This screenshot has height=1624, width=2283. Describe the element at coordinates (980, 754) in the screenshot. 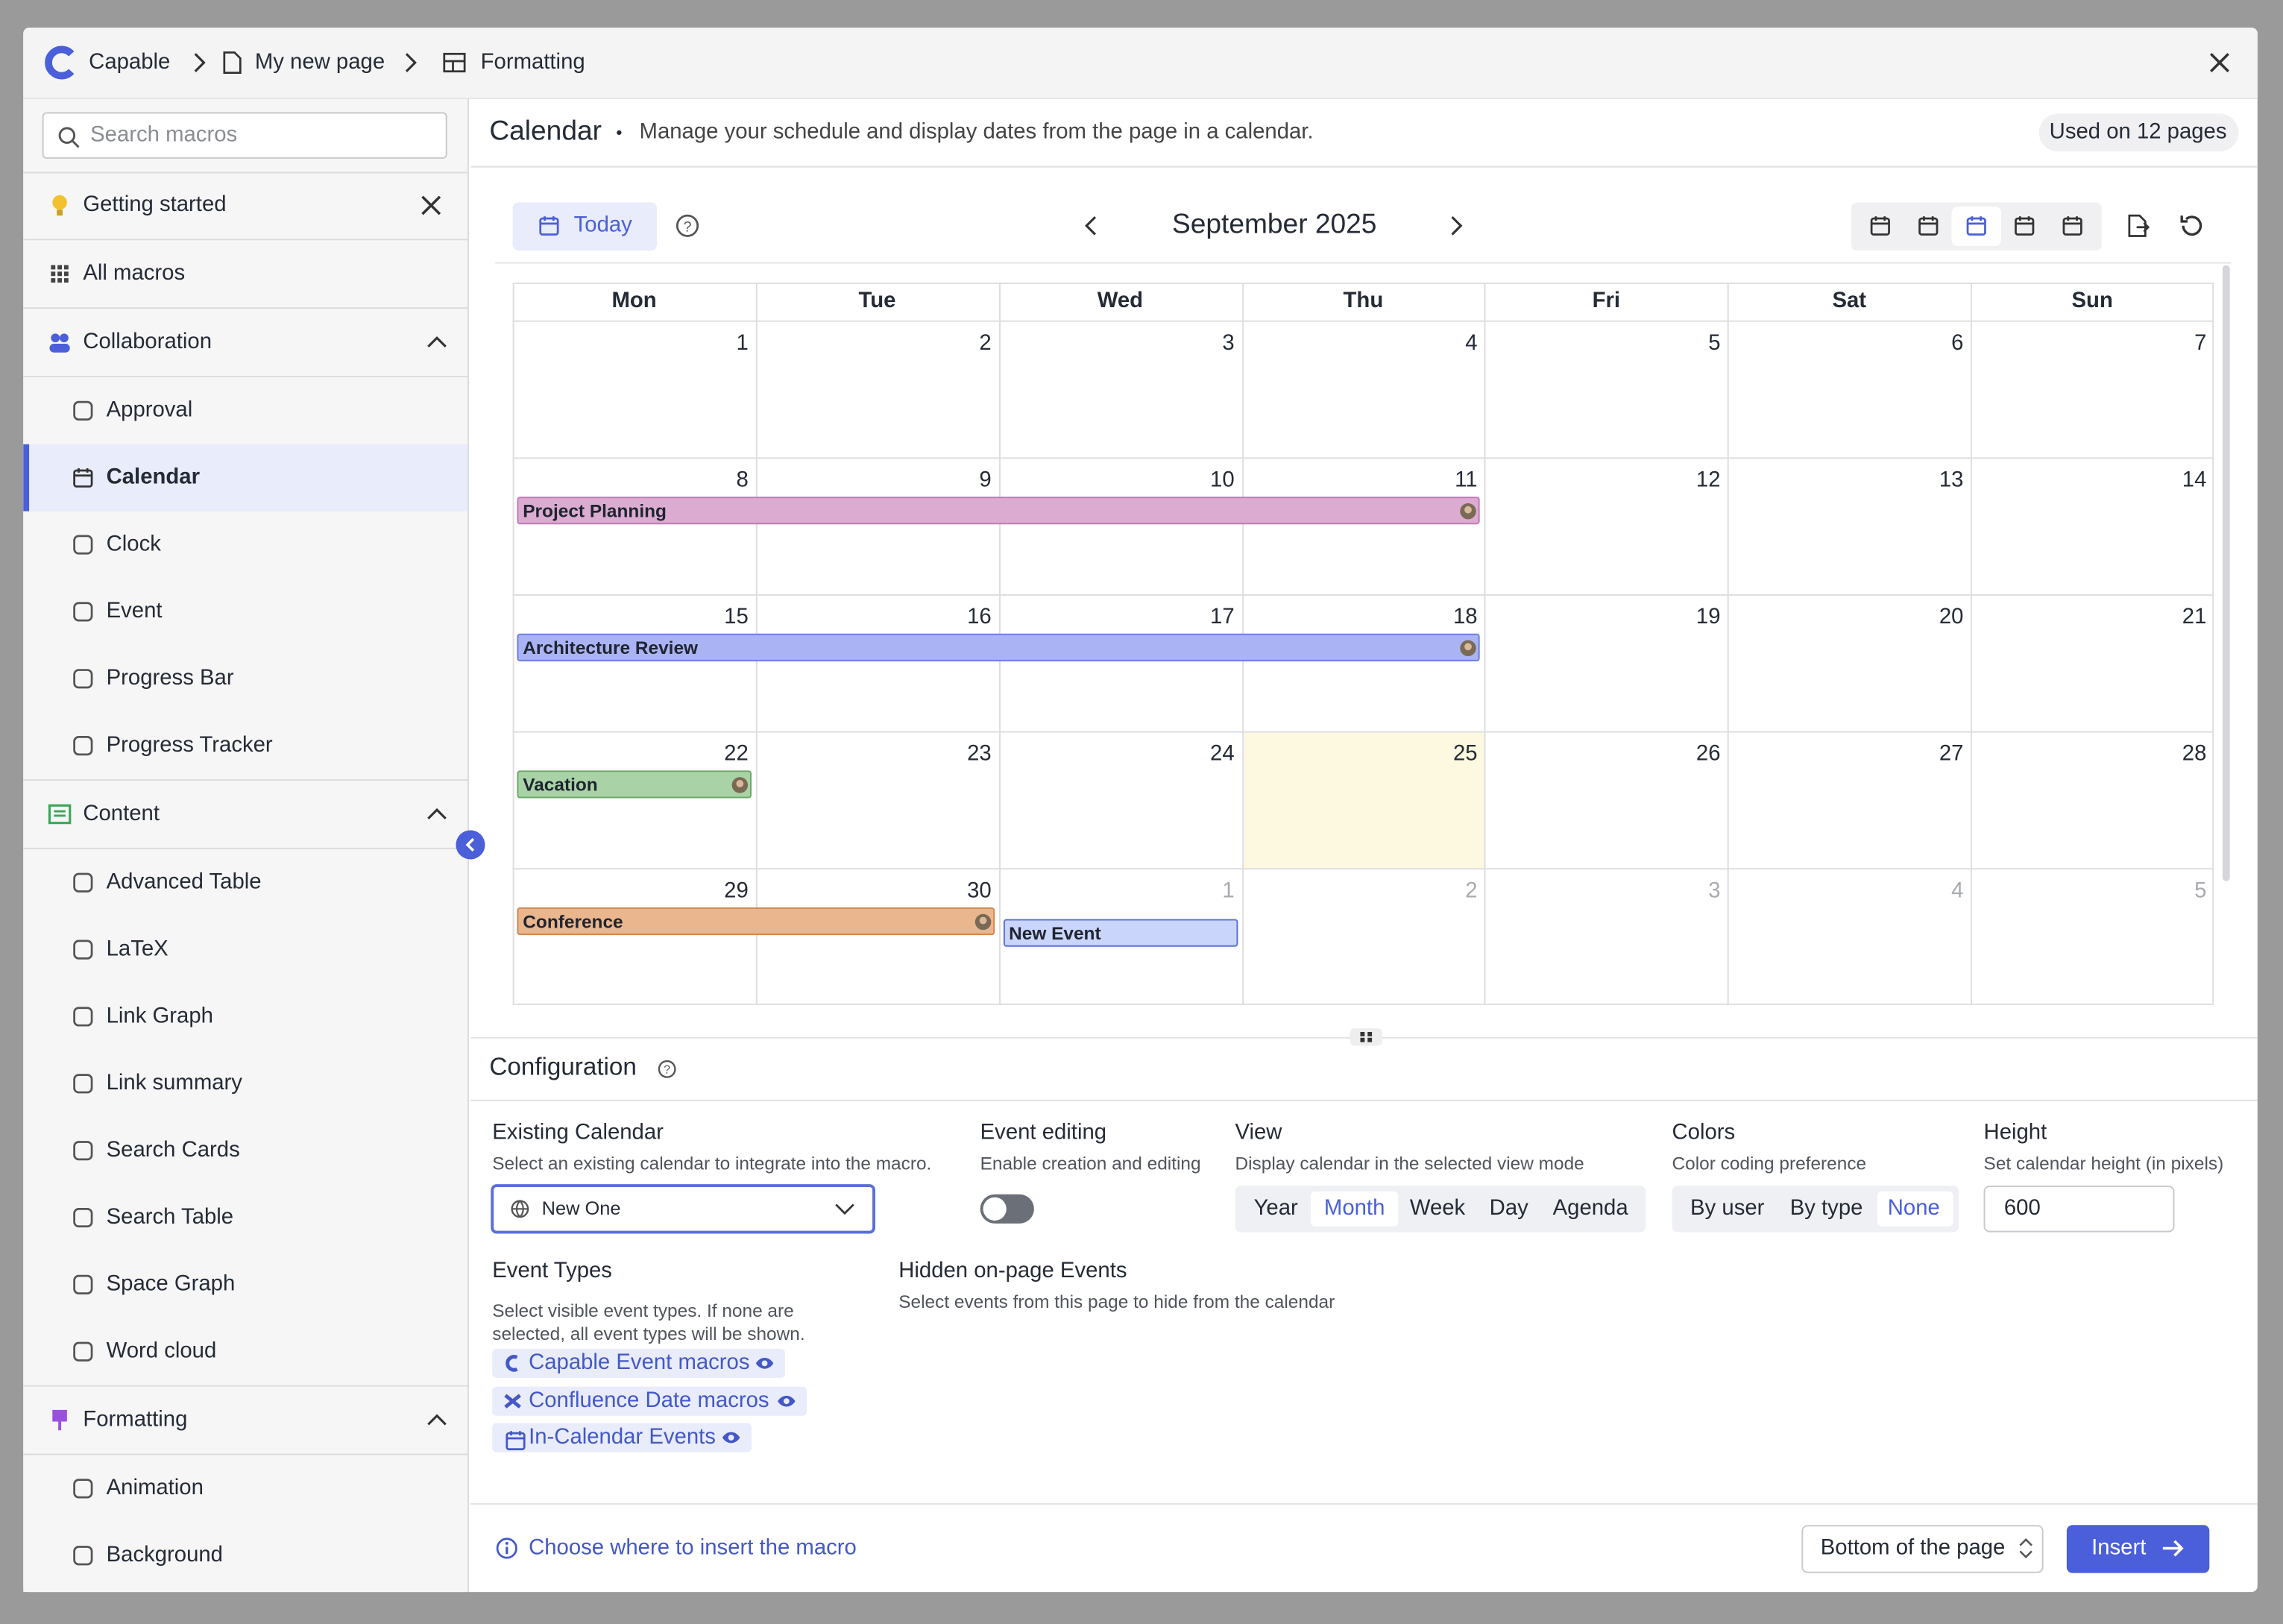

I see `day-number: 23` at that location.